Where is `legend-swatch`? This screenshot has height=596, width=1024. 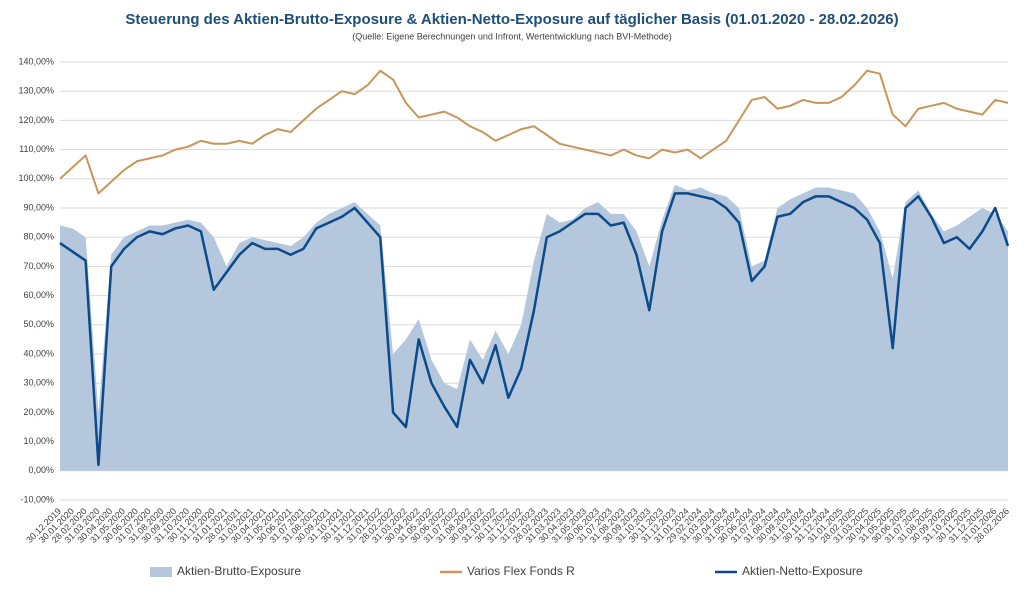 legend-swatch is located at coordinates (161, 572).